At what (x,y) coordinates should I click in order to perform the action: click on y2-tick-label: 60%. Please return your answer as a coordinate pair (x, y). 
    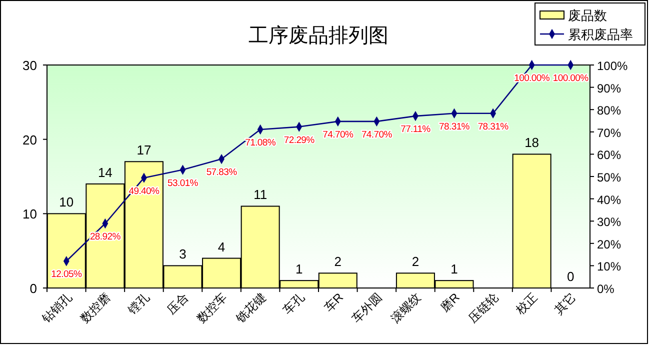
    Looking at the image, I should click on (609, 155).